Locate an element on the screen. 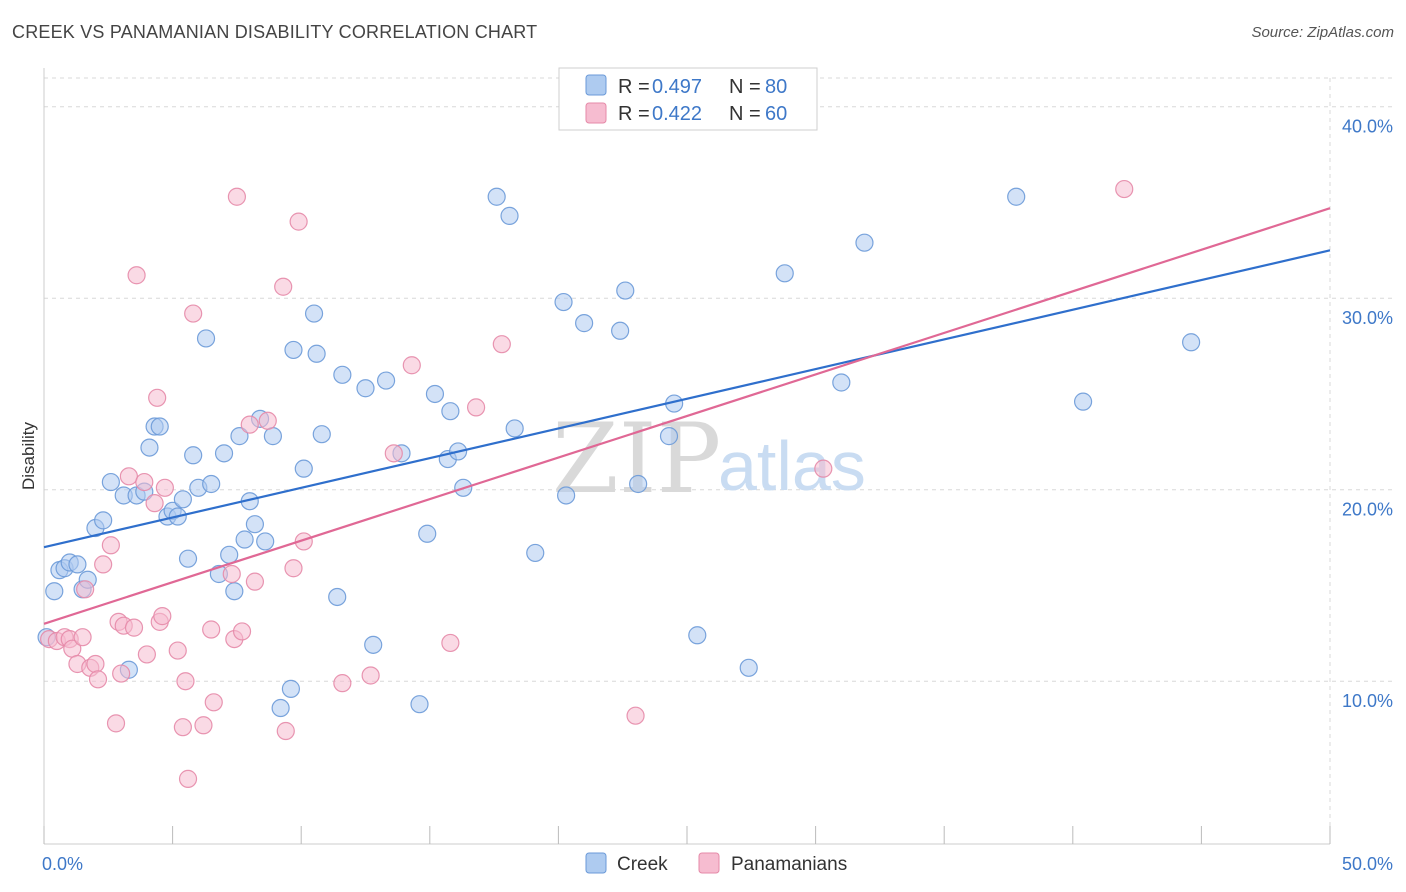 The width and height of the screenshot is (1406, 892). legend-r-value: 0.422 is located at coordinates (677, 114).